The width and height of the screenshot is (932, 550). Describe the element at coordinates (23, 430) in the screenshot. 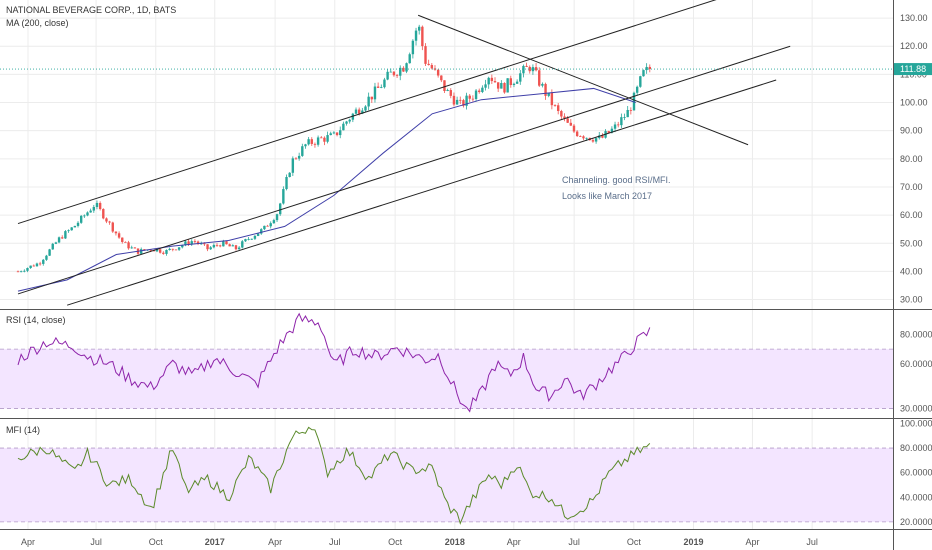

I see `mfi-title: MFI (14)` at that location.